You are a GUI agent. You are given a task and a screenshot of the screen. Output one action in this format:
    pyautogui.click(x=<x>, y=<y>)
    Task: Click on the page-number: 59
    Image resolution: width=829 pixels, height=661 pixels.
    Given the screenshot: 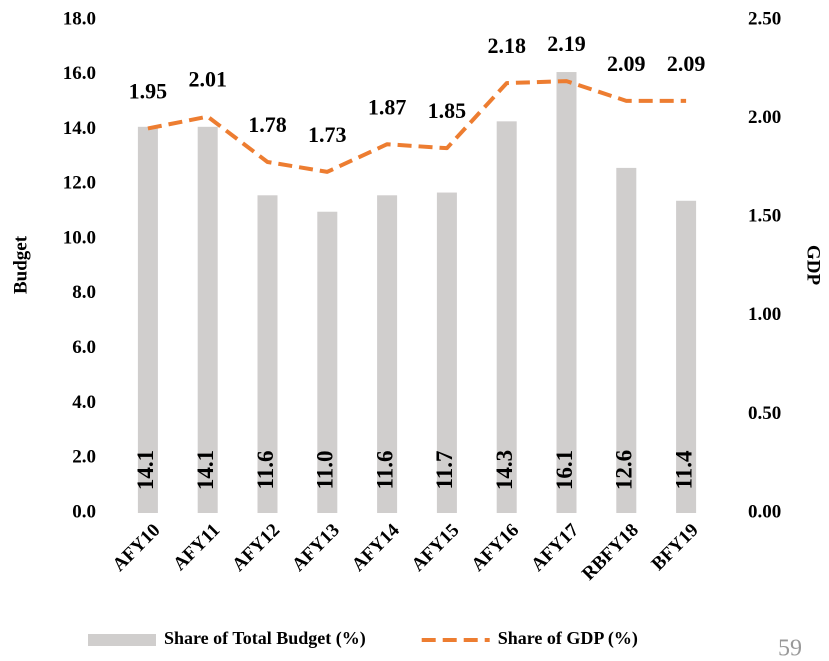 What is the action you would take?
    pyautogui.click(x=790, y=648)
    